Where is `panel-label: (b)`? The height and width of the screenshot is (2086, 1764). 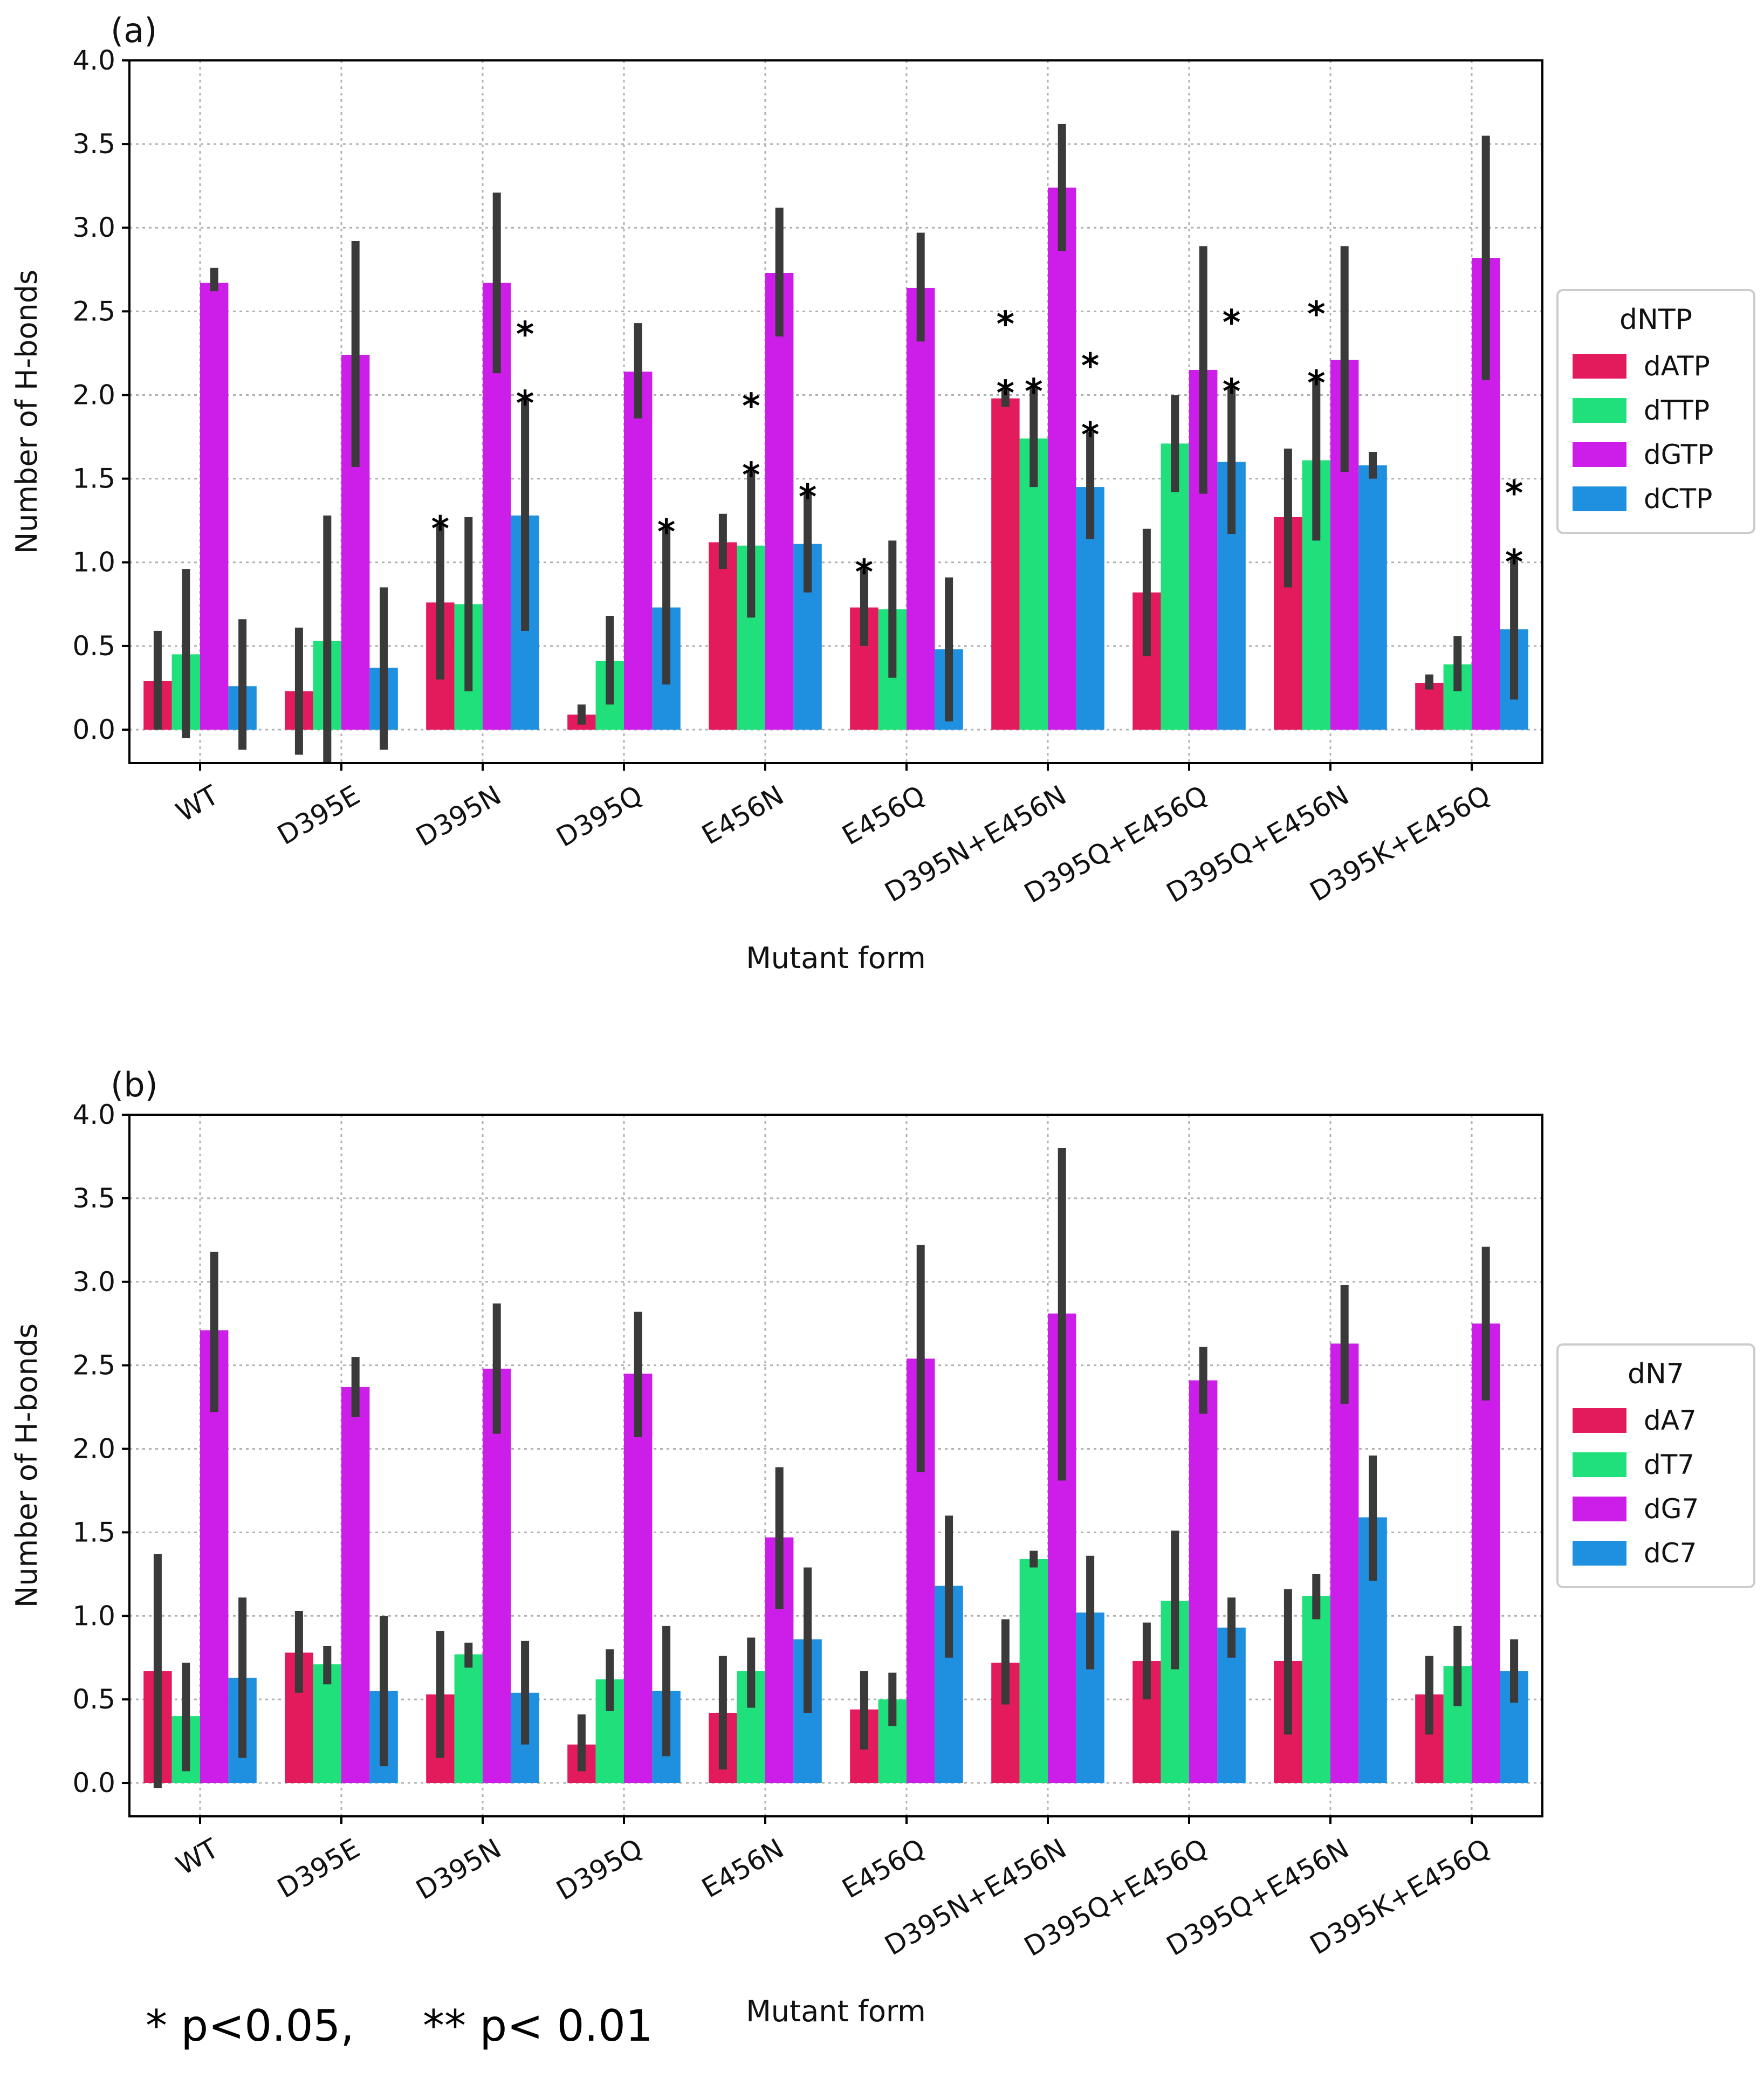 panel-label: (b) is located at coordinates (134, 1084).